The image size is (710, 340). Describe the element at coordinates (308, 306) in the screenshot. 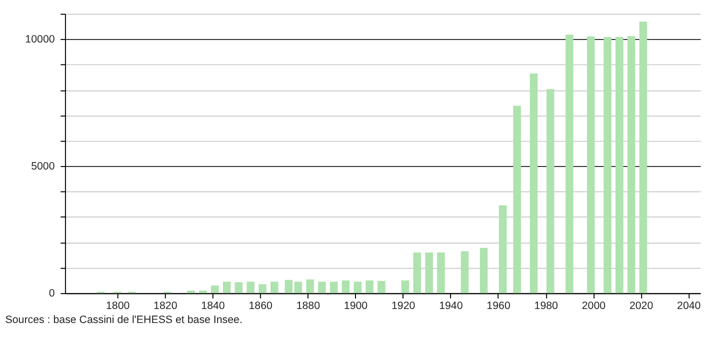

I see `x-tick-label: 1880` at that location.